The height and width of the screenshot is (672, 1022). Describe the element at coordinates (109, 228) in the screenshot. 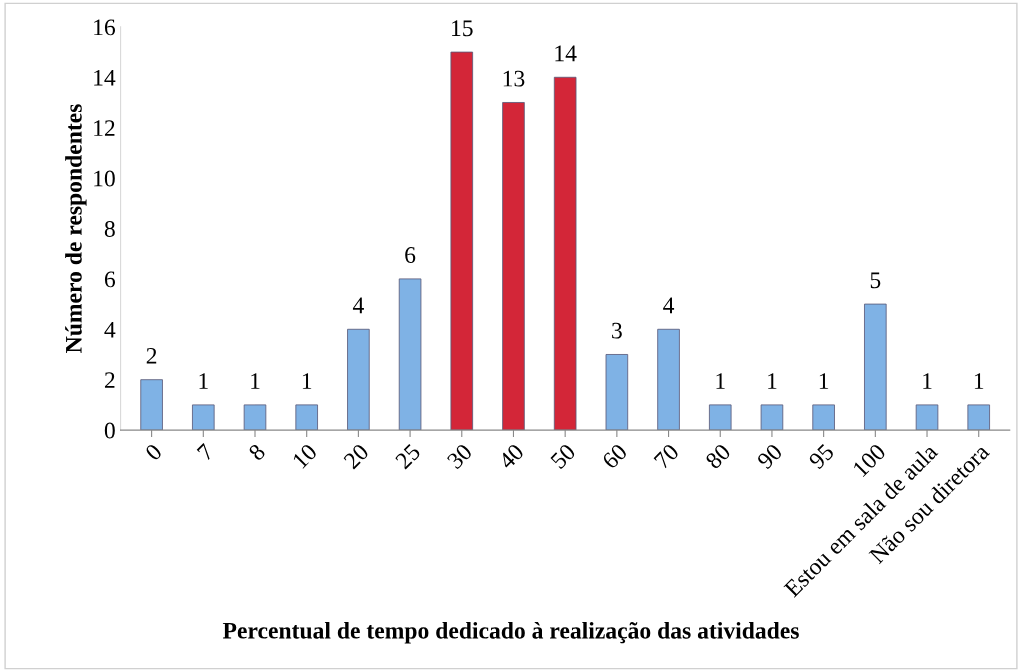

I see `y-tick-label: 8` at that location.